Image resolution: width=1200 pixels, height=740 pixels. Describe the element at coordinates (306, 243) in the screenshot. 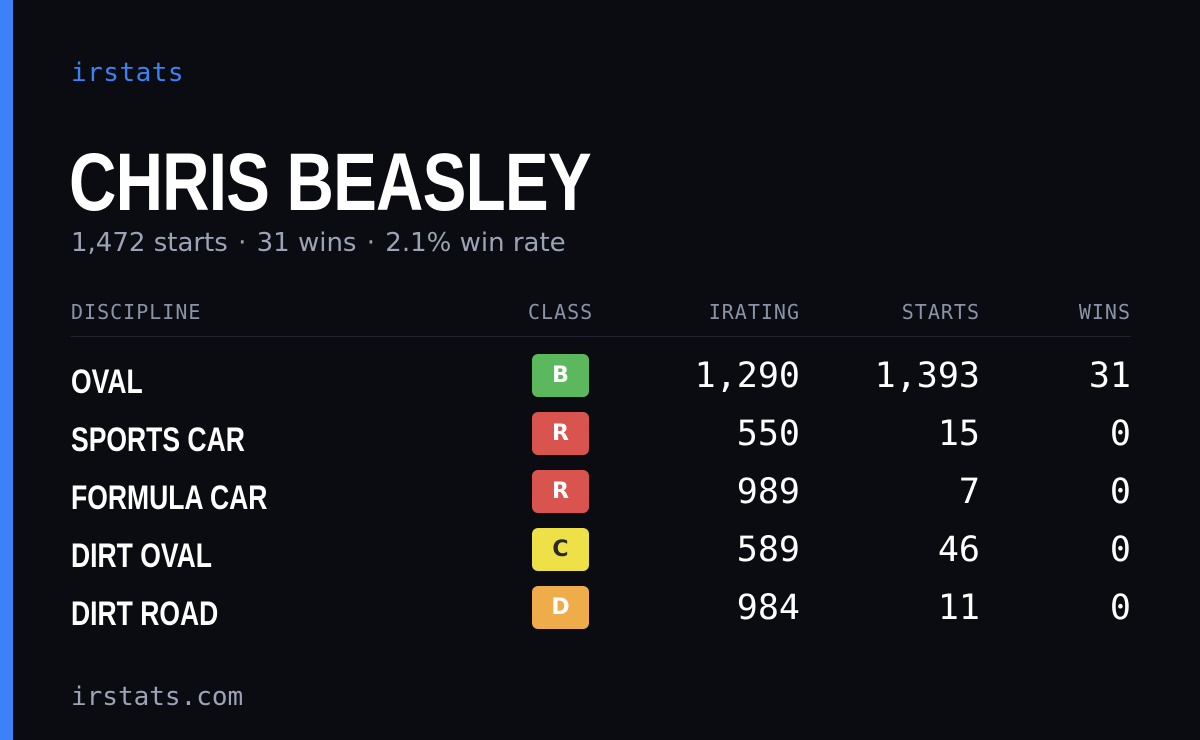

I see `summary-wins: 31 wins` at that location.